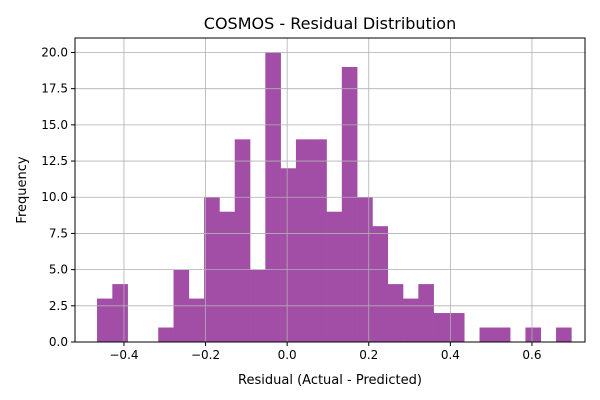 The width and height of the screenshot is (600, 400). Describe the element at coordinates (287, 355) in the screenshot. I see `x-tick-label: 0.0` at that location.